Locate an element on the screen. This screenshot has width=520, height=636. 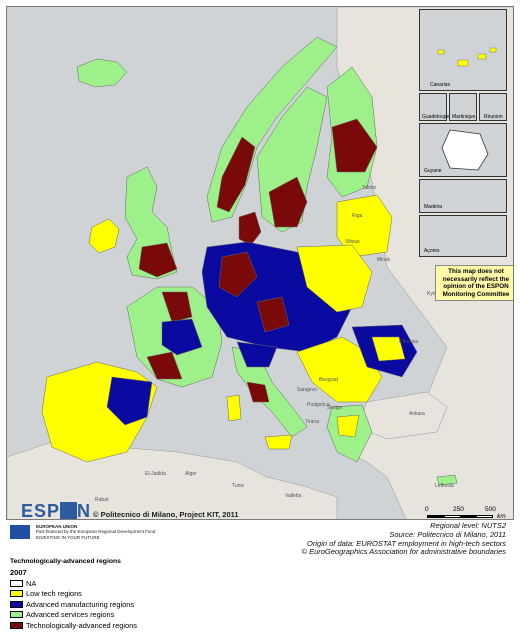
region-sicily-low is located at coordinates (278, 442).